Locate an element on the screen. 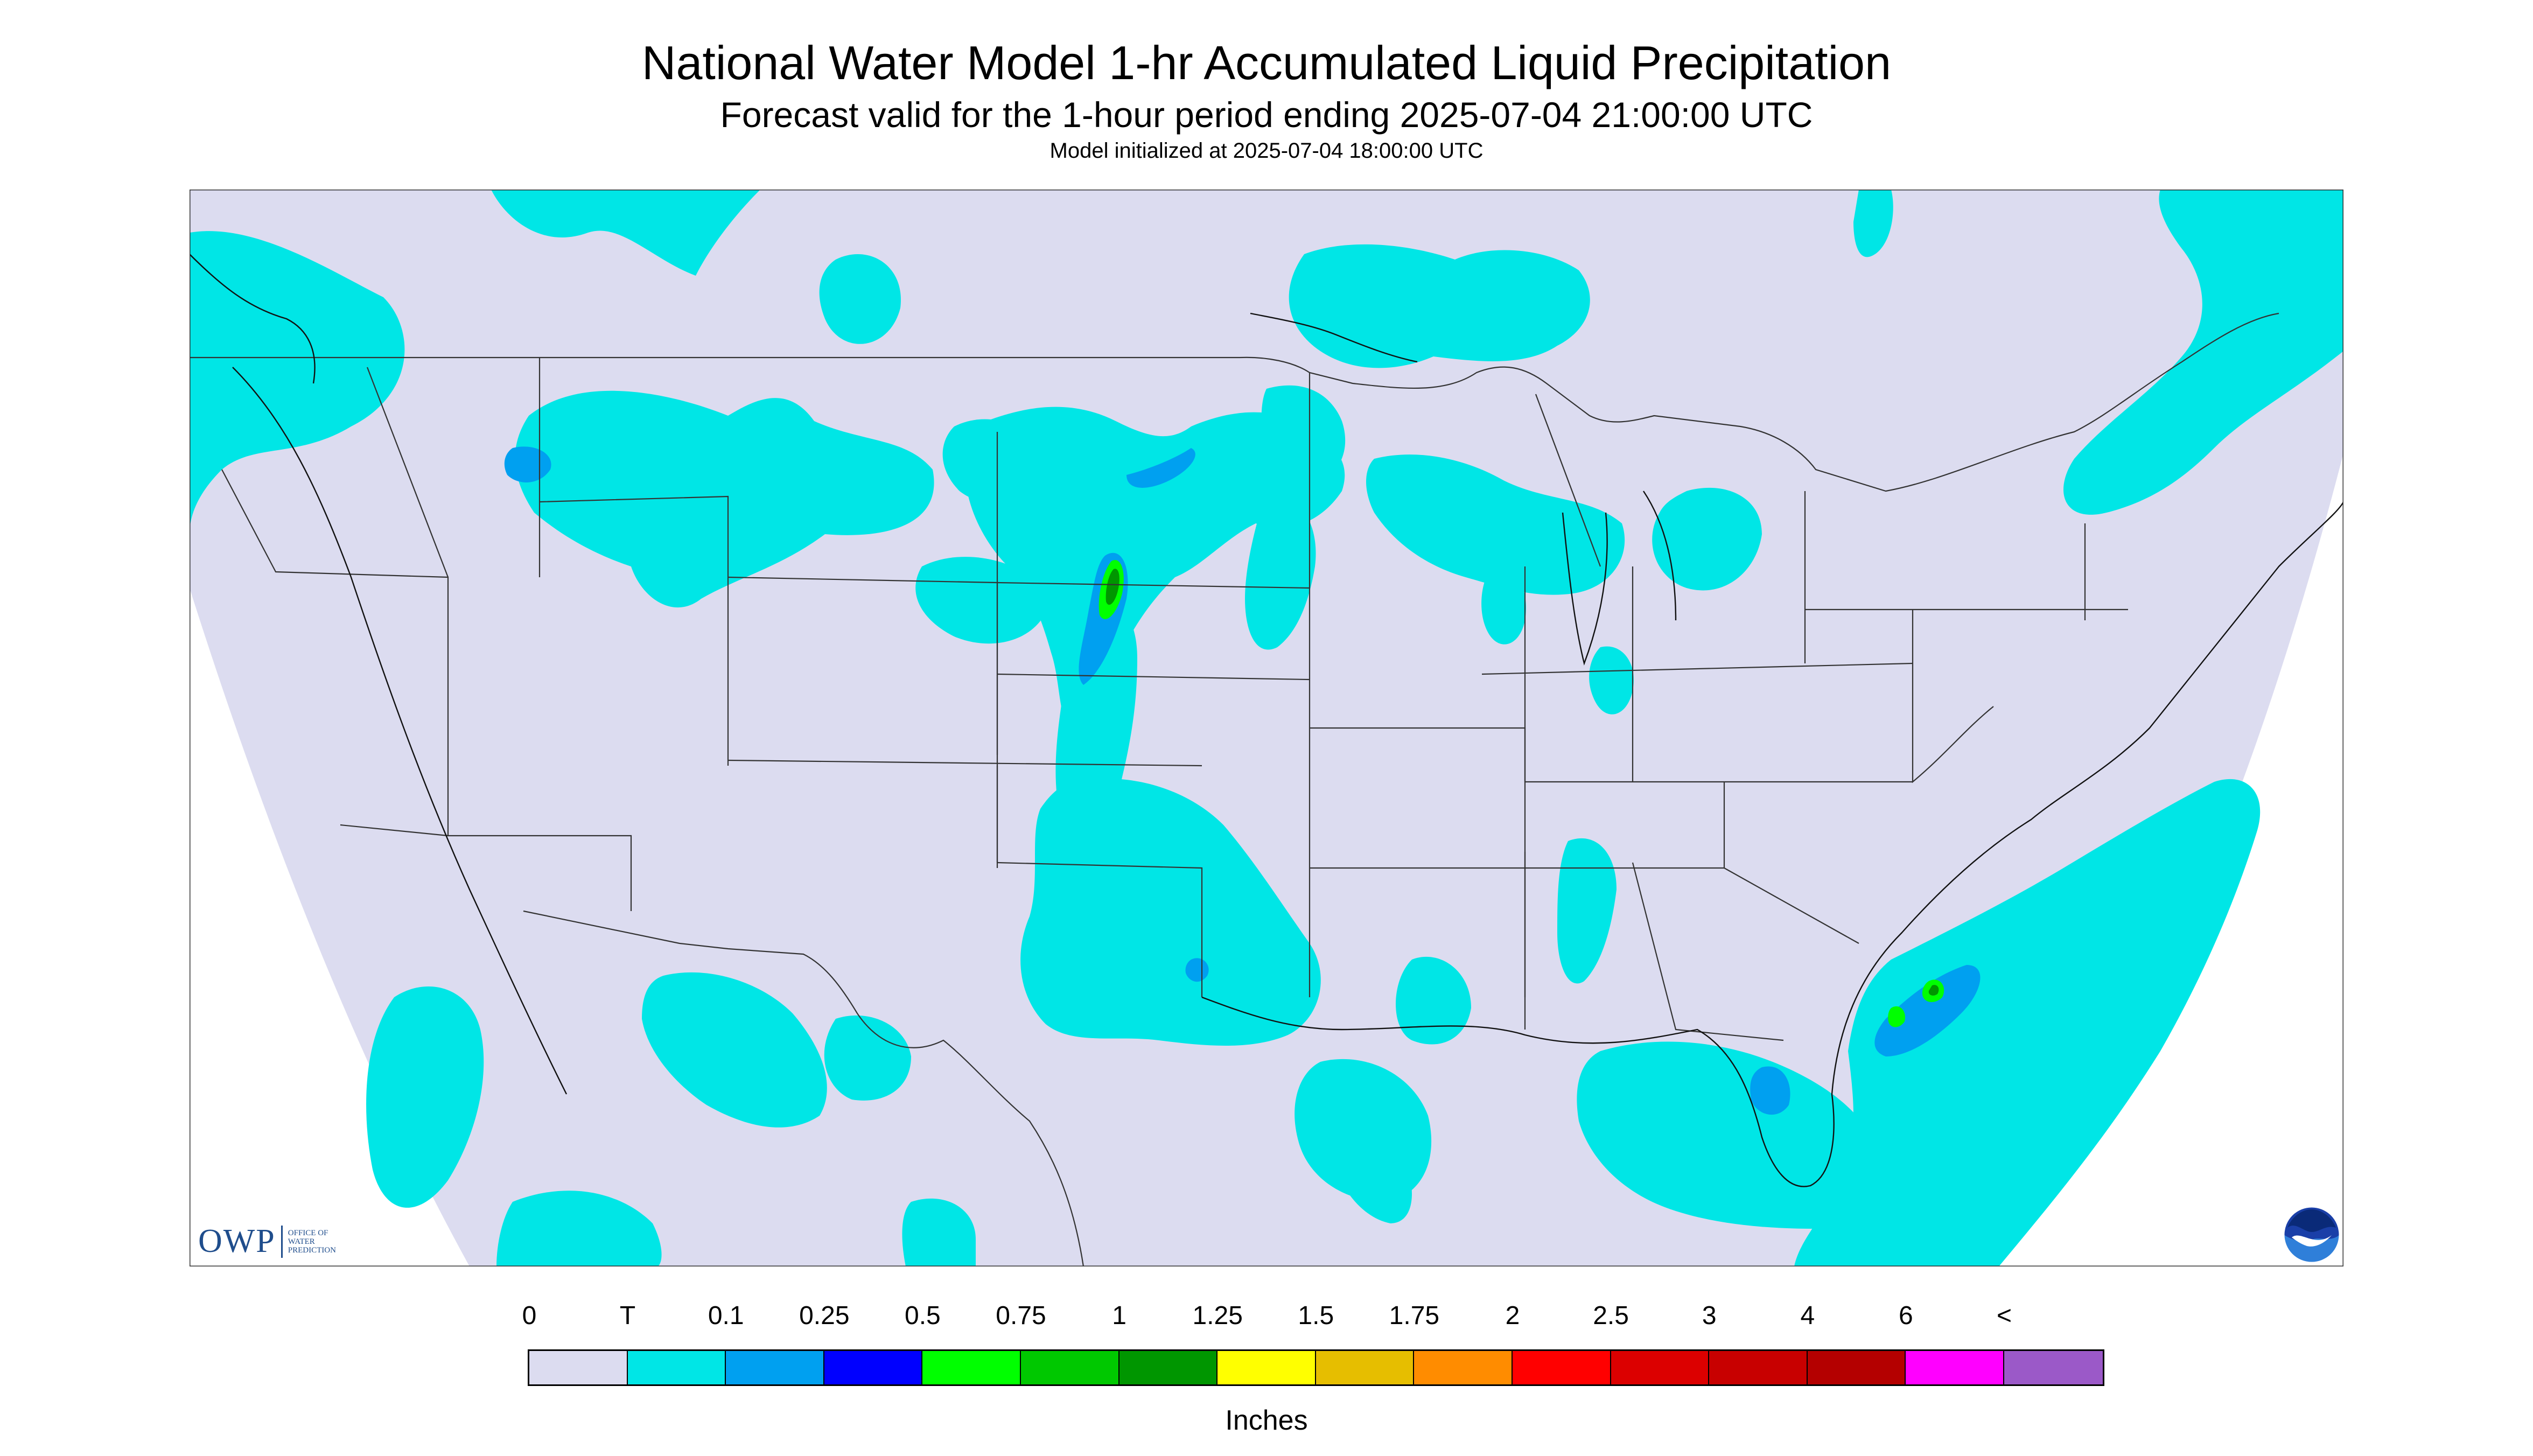 The height and width of the screenshot is (1456, 2533). legend-label: 6 is located at coordinates (1906, 1315).